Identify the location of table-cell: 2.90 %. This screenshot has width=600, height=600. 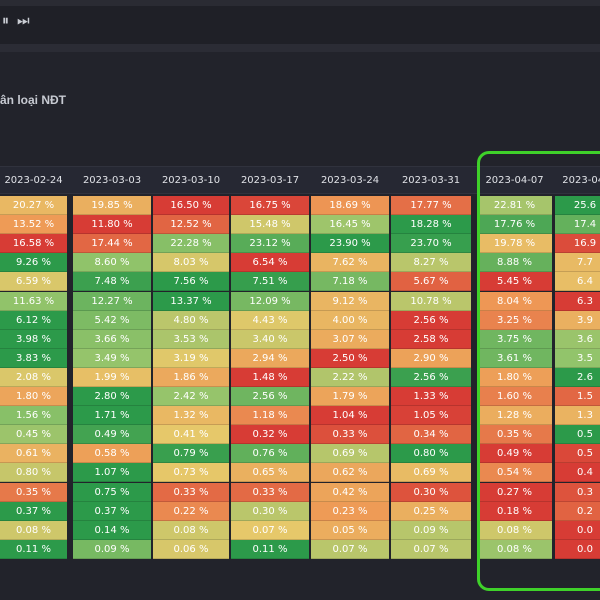
(431, 358).